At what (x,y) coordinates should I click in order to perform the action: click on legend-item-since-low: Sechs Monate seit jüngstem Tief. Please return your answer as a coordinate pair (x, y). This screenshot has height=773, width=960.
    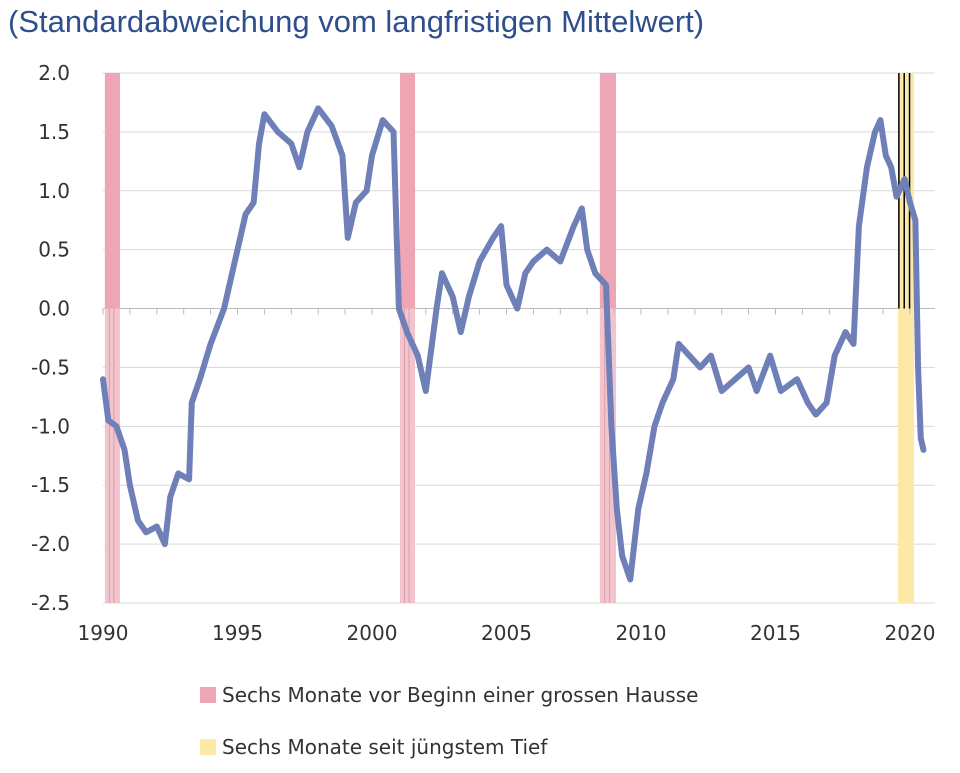
    Looking at the image, I should click on (373, 747).